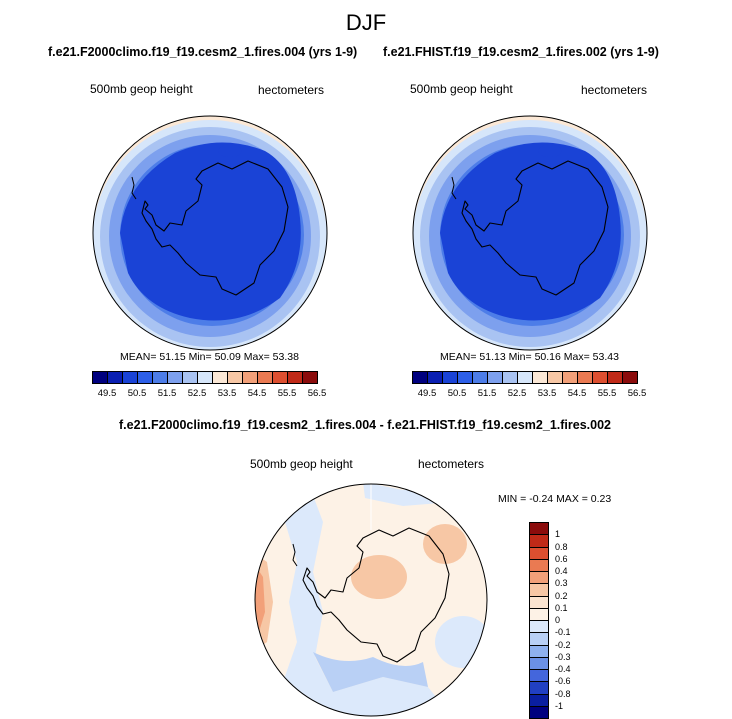 The image size is (732, 719). What do you see at coordinates (461, 89) in the screenshot?
I see `panel-2-variable: 500mb geop height` at bounding box center [461, 89].